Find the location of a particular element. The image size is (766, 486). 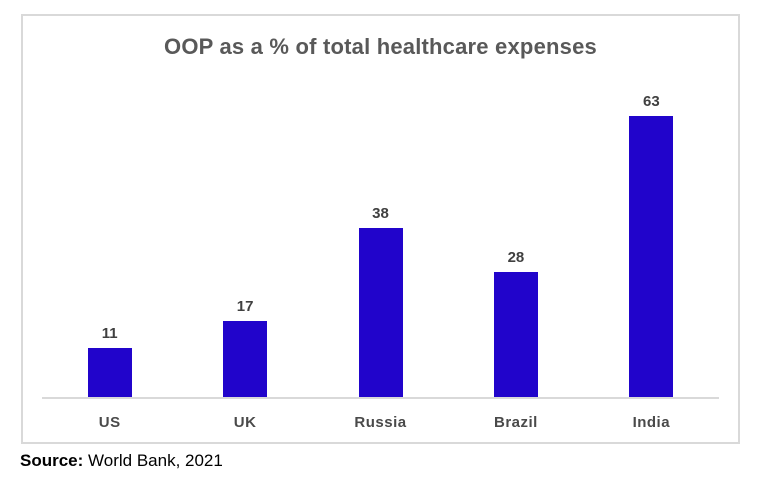

bar-column-us: 11 is located at coordinates (109, 361).